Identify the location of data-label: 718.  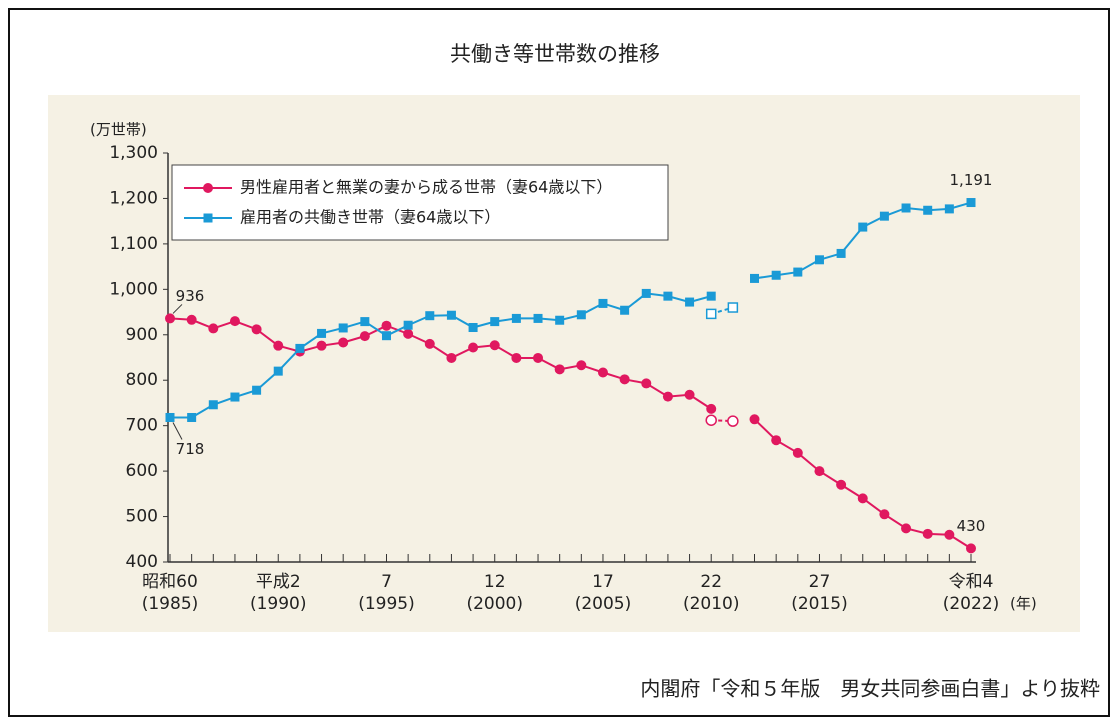
(190, 449).